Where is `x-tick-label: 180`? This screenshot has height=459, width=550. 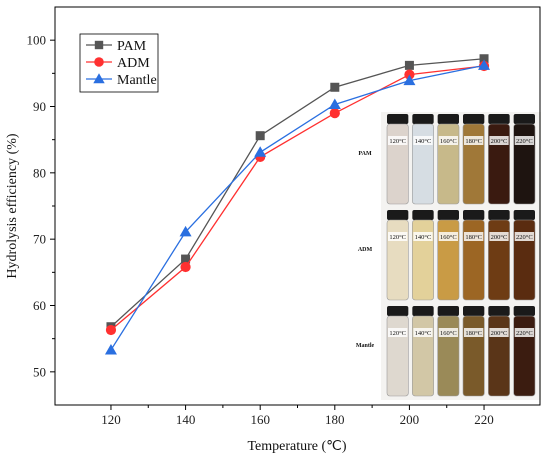
x-tick-label: 180 is located at coordinates (335, 419).